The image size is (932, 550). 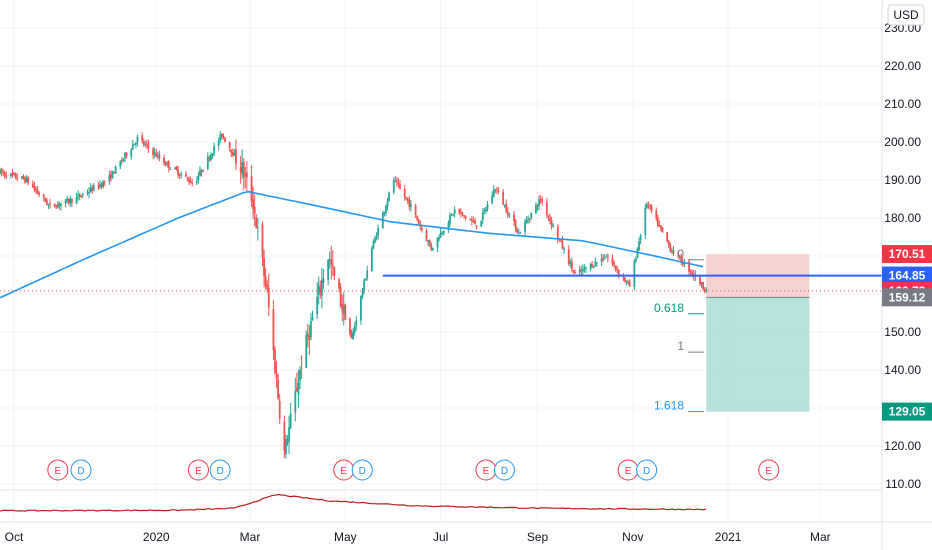 What do you see at coordinates (907, 411) in the screenshot?
I see `price-tag: 129.05` at bounding box center [907, 411].